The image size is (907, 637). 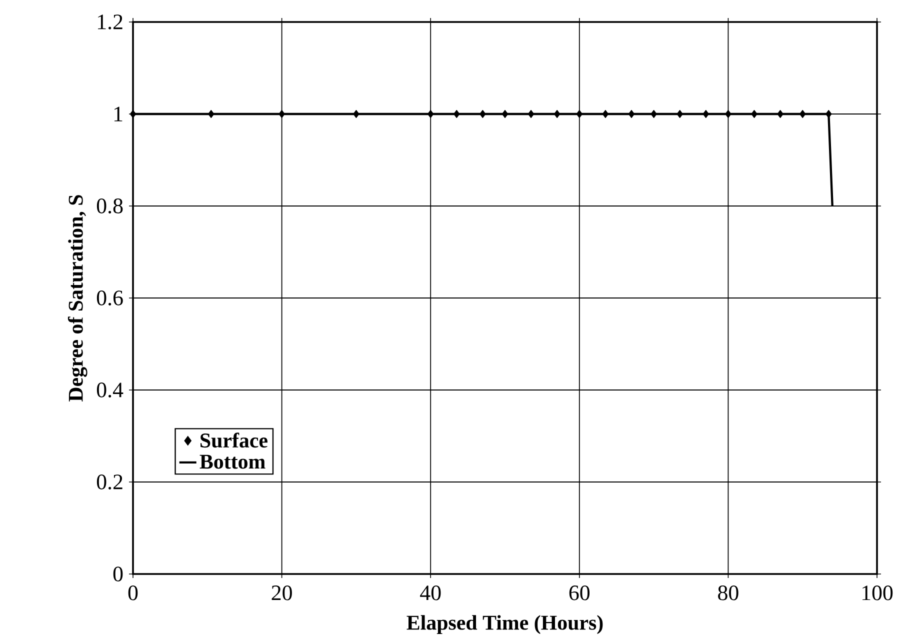 I want to click on legend-label: Surface, so click(x=234, y=440).